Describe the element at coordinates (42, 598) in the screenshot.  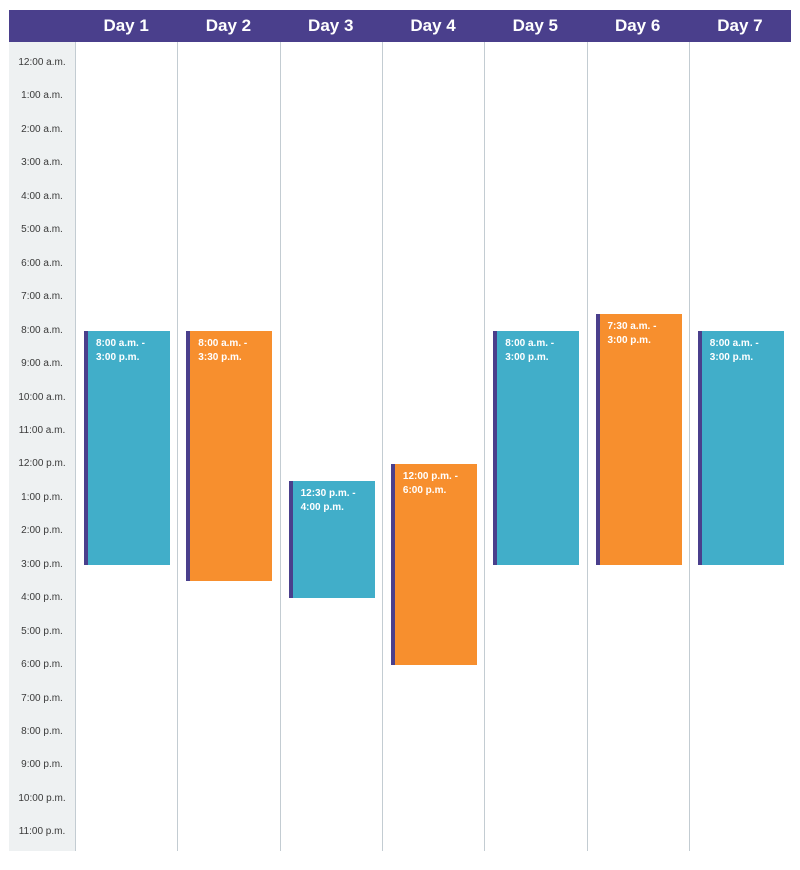
I see `time-label: 4:00 p.m.` at that location.